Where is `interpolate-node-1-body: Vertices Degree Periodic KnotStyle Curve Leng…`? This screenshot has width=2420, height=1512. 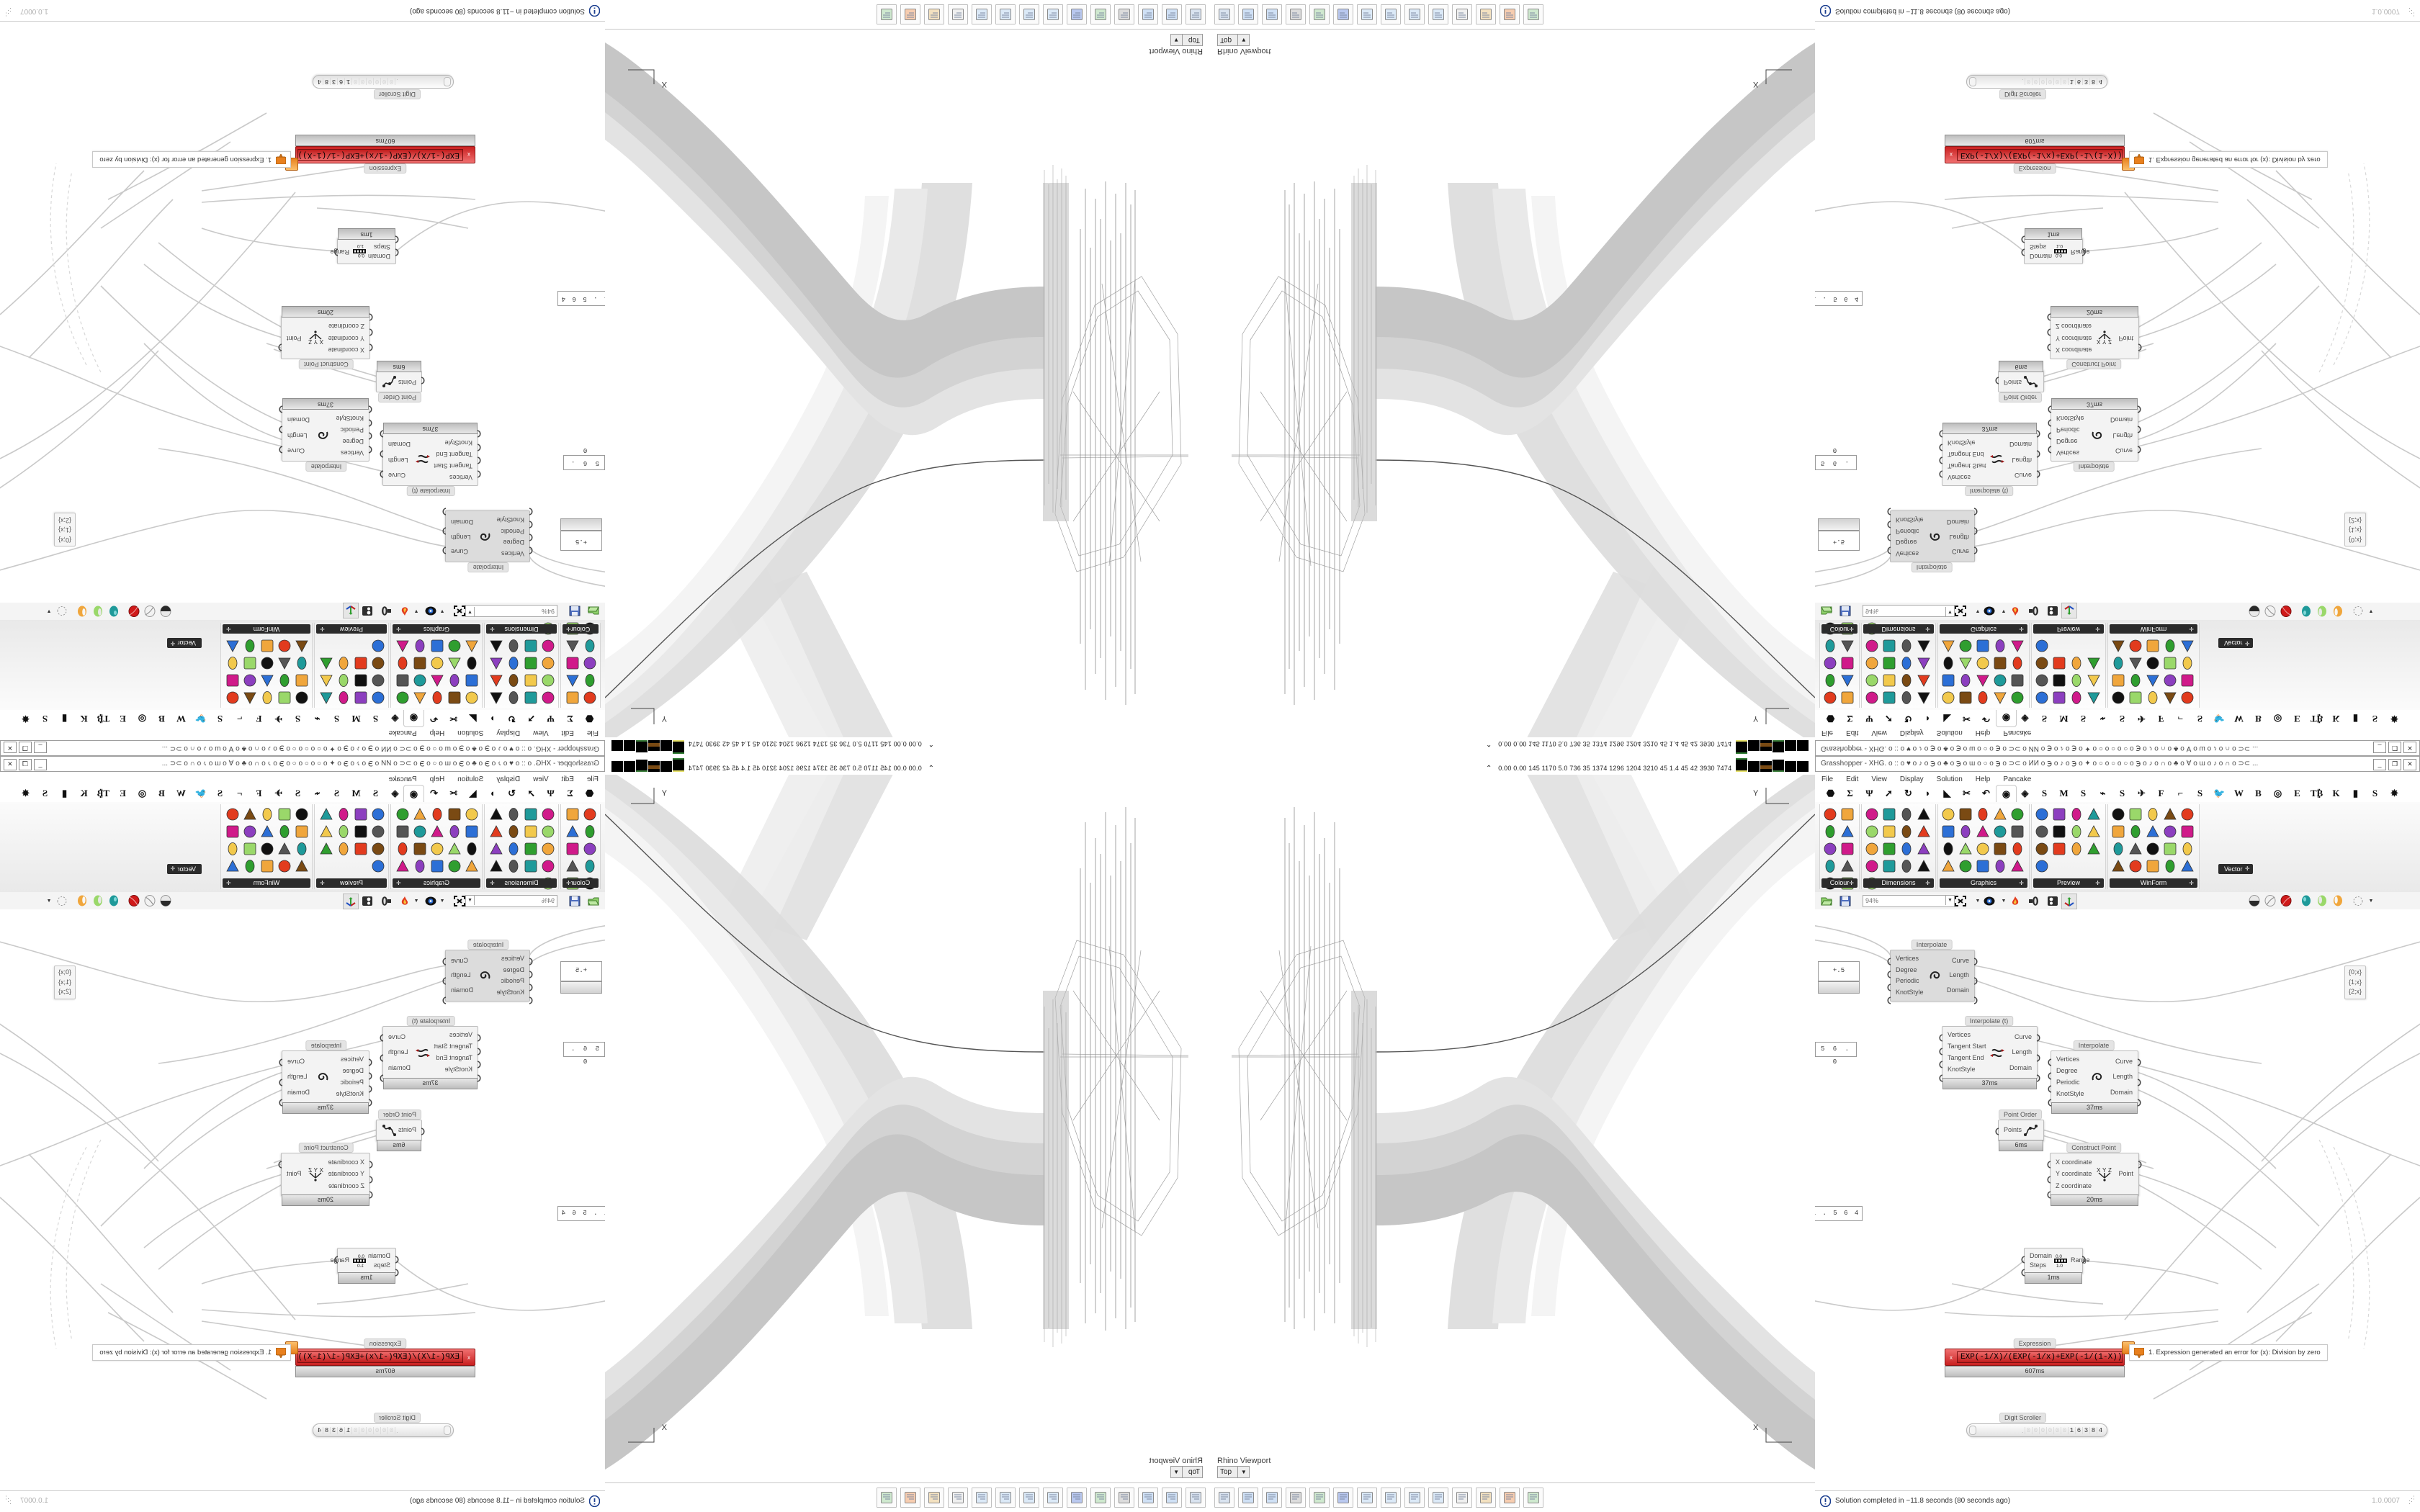
interpolate-node-1-body: Vertices Degree Periodic KnotStyle Curve Leng… is located at coordinates (488, 535).